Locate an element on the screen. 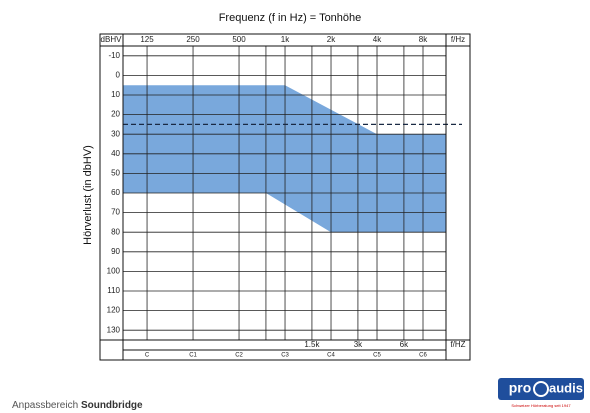 This screenshot has width=590, height=413. y-tick-label: 10 is located at coordinates (115, 94).